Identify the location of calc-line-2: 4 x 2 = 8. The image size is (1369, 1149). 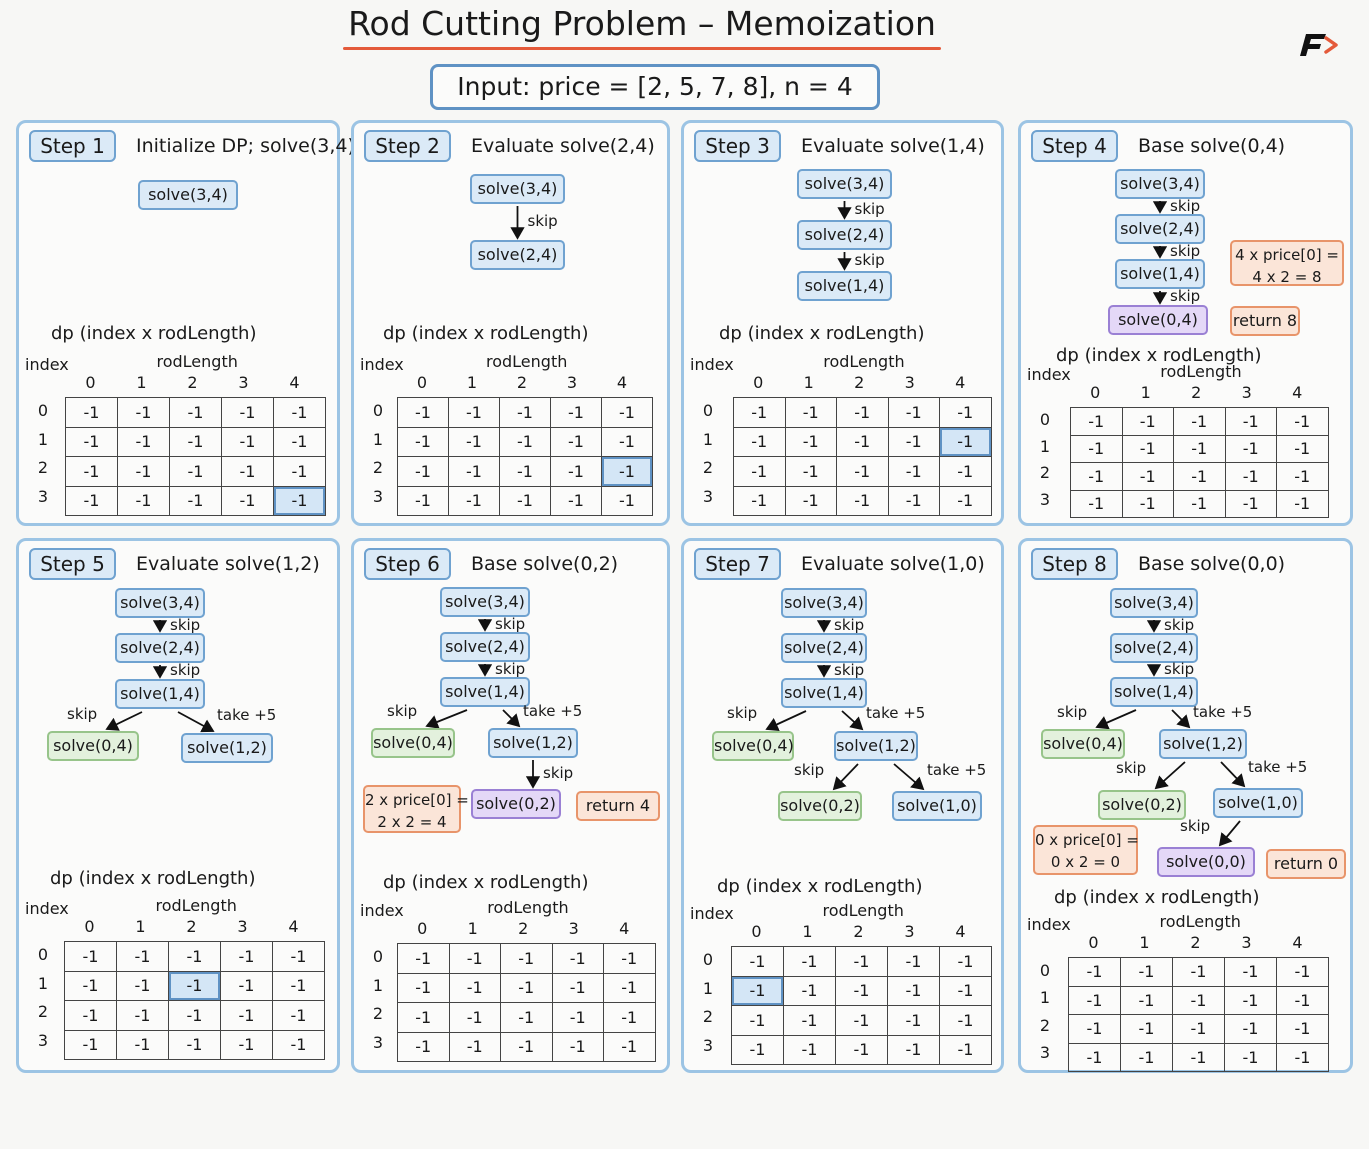
(1287, 277).